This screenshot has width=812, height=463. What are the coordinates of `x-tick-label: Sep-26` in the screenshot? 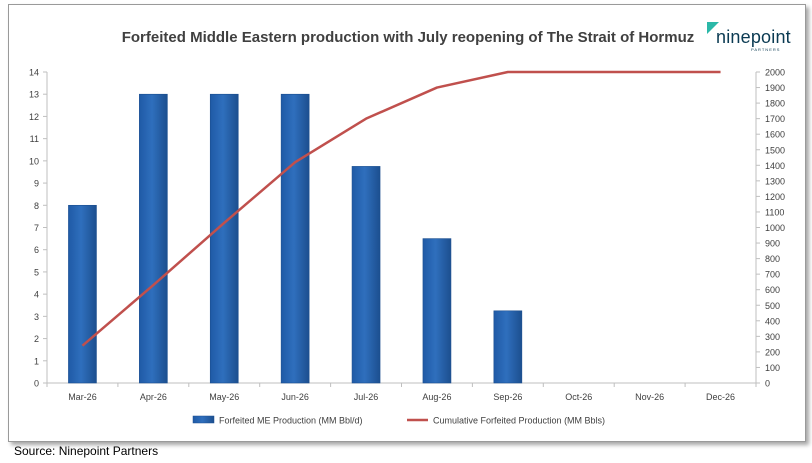 It's located at (507, 397).